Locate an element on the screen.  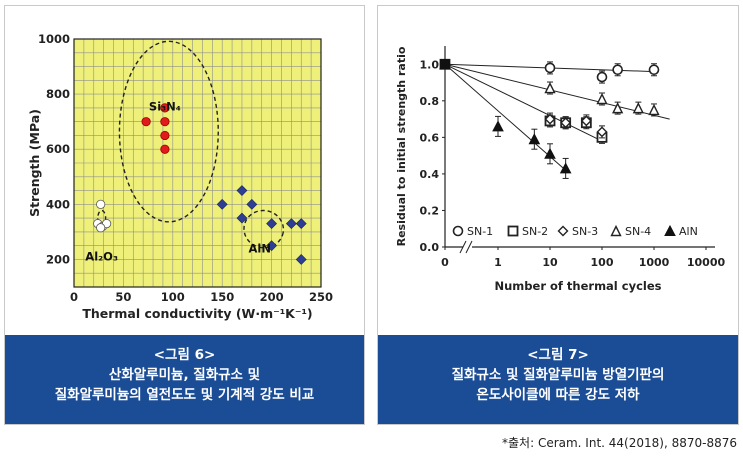
x-tick-label: 150 is located at coordinates (222, 297).